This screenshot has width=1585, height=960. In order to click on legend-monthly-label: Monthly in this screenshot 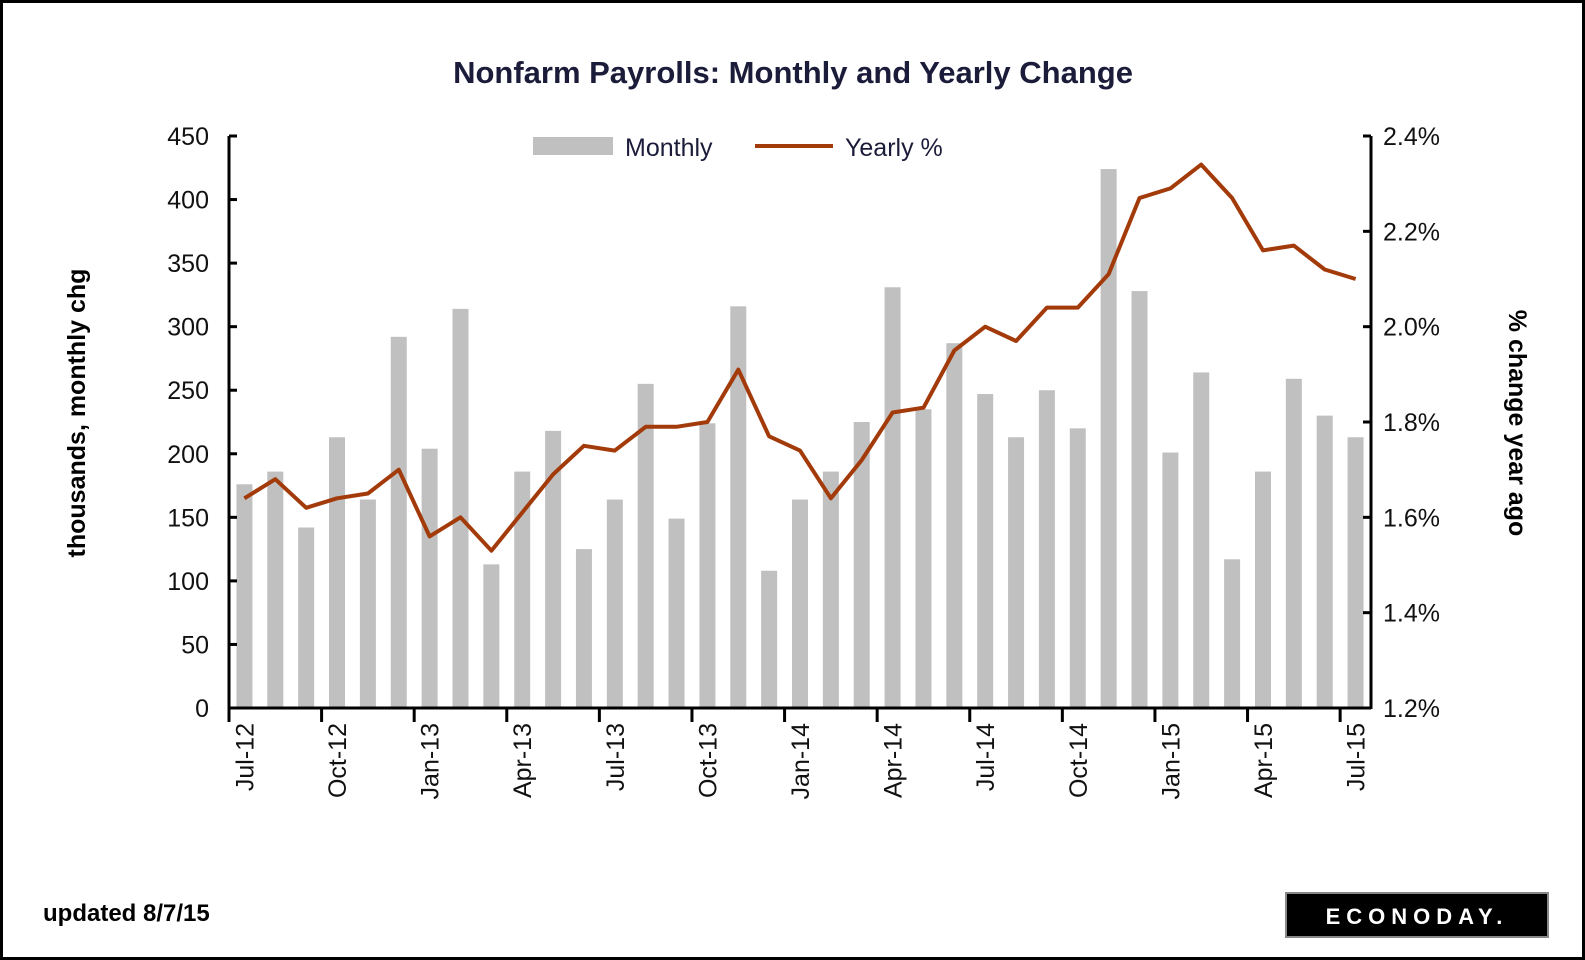, I will do `click(669, 148)`.